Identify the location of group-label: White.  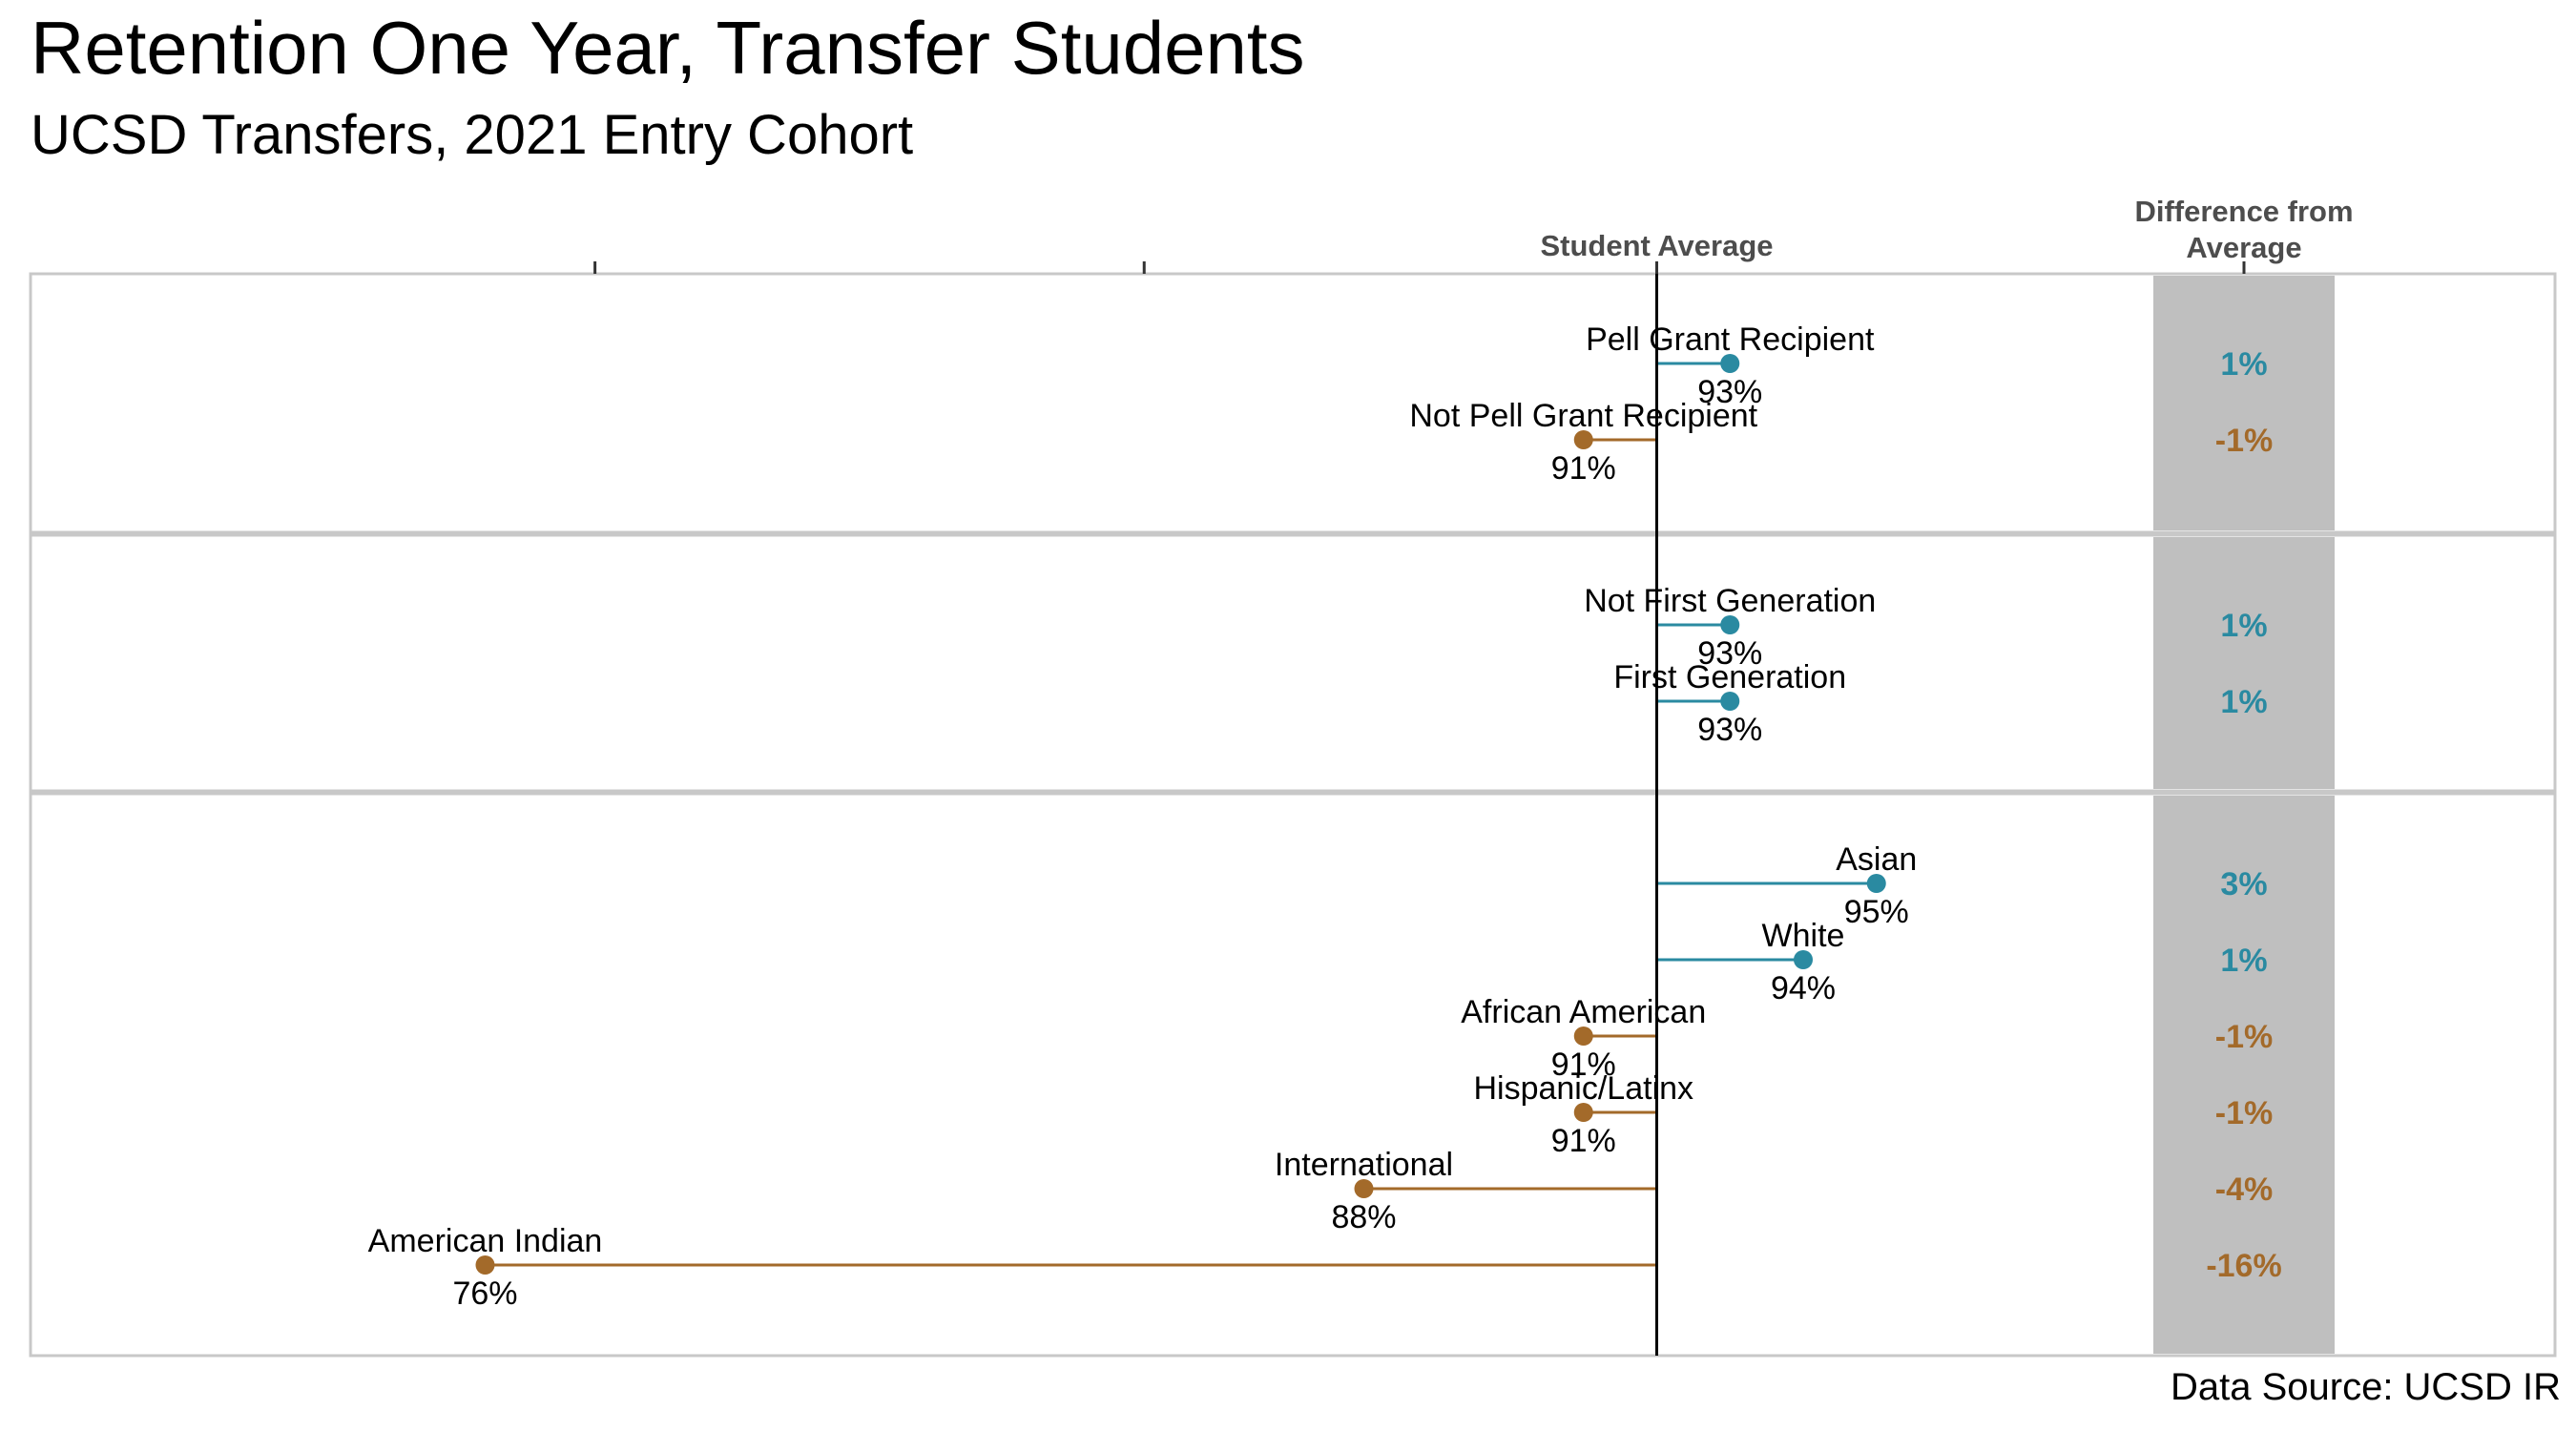
(1803, 936).